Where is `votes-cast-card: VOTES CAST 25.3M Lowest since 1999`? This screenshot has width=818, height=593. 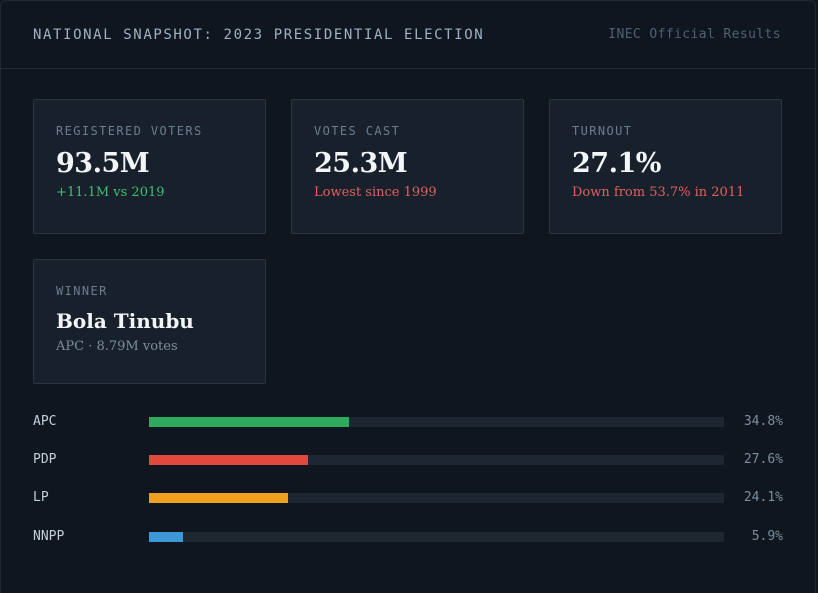
votes-cast-card: VOTES CAST 25.3M Lowest since 1999 is located at coordinates (407, 166).